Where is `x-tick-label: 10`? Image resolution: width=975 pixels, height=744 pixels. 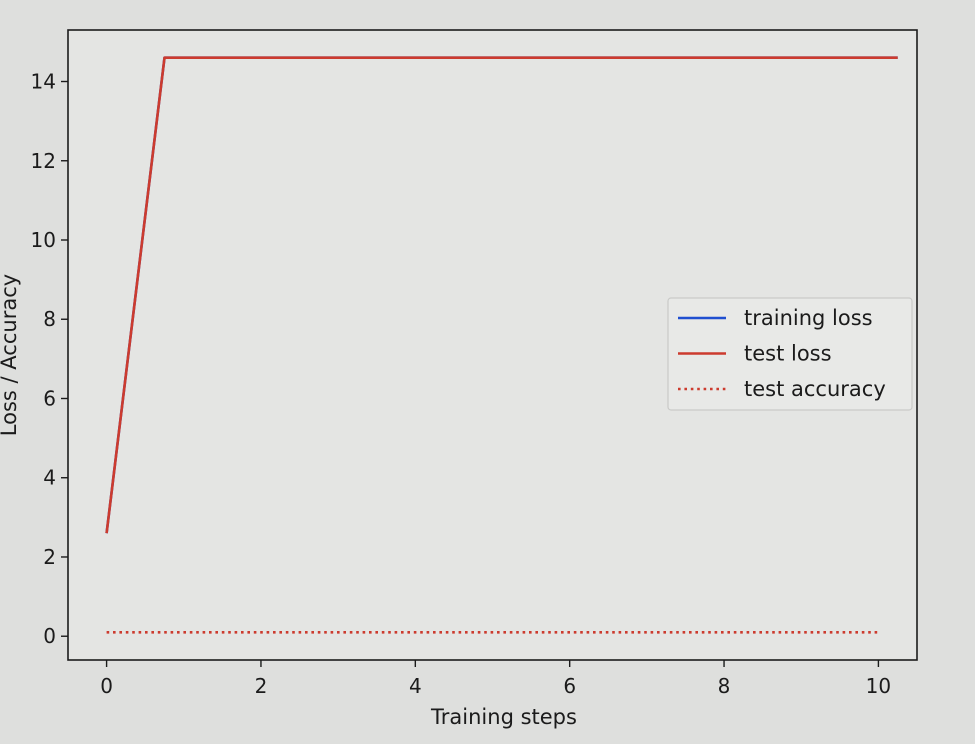 x-tick-label: 10 is located at coordinates (878, 686).